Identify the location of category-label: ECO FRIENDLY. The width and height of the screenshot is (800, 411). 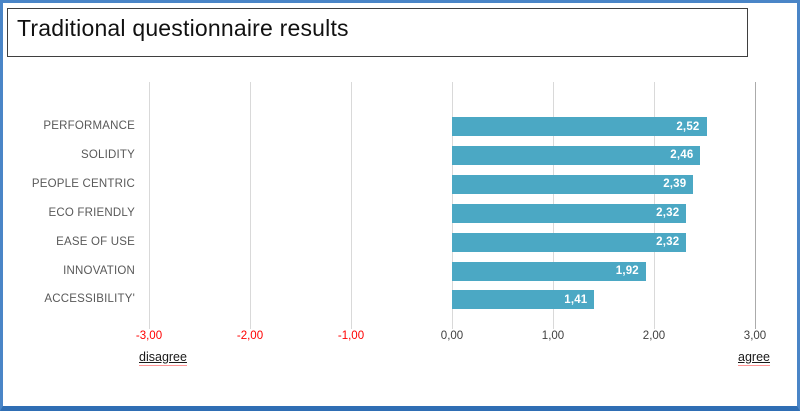
(91, 212).